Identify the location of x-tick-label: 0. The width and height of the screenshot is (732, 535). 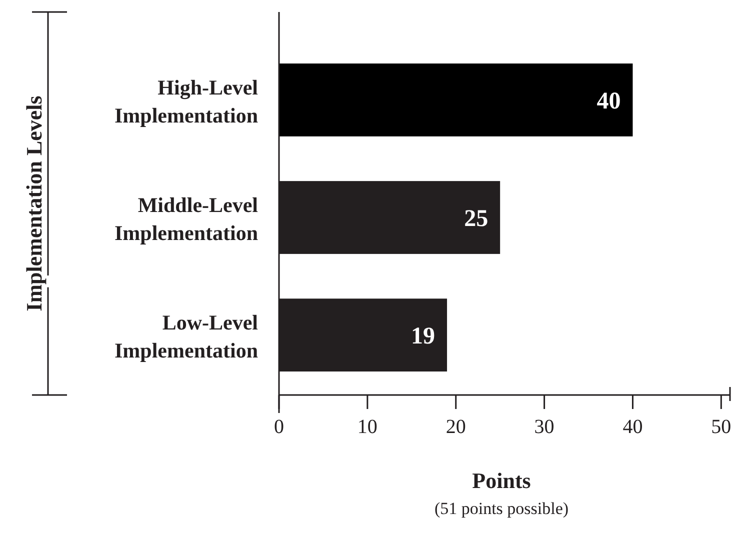
(279, 427).